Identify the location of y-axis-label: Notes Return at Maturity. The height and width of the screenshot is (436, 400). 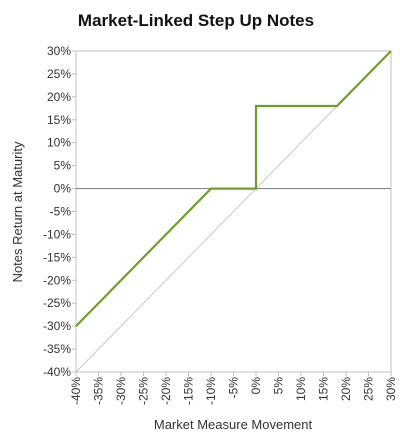
(17, 211).